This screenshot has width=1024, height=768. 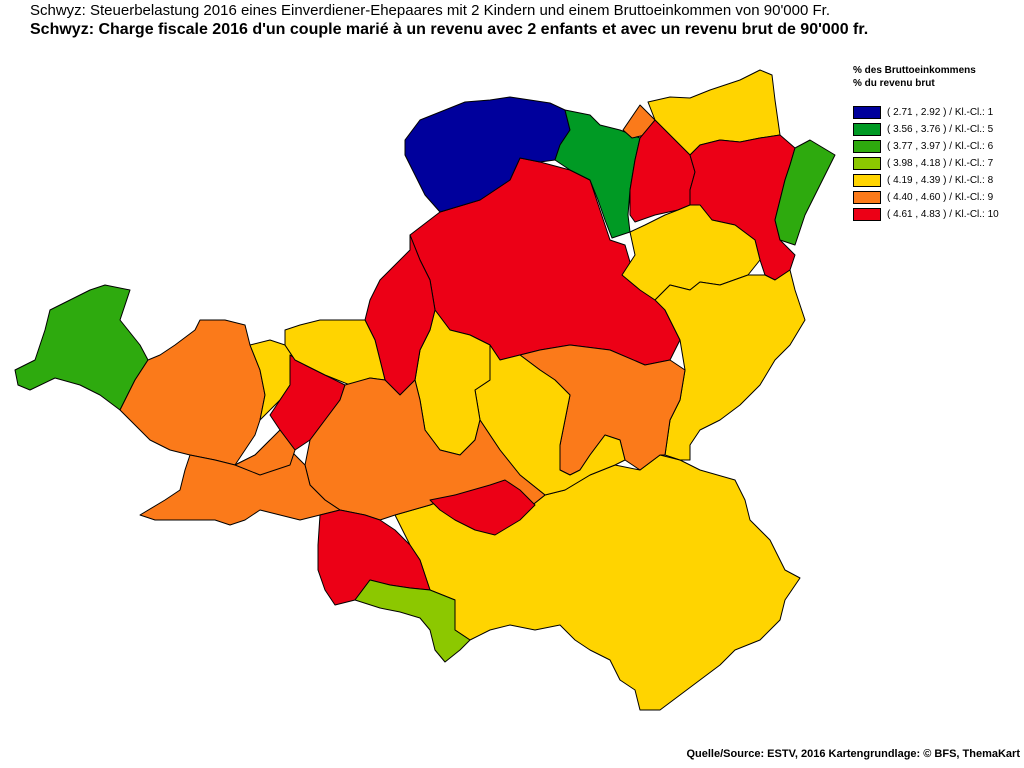 I want to click on legend-label: ( 4.40 , 4.60 ) / Kl.-Cl.: 9, so click(x=940, y=197).